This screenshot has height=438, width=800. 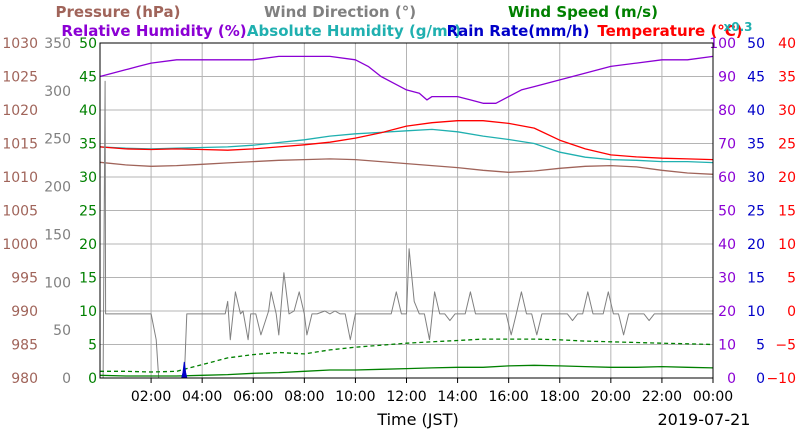 I want to click on y-tick-label-pressure: 1020, so click(x=20, y=111).